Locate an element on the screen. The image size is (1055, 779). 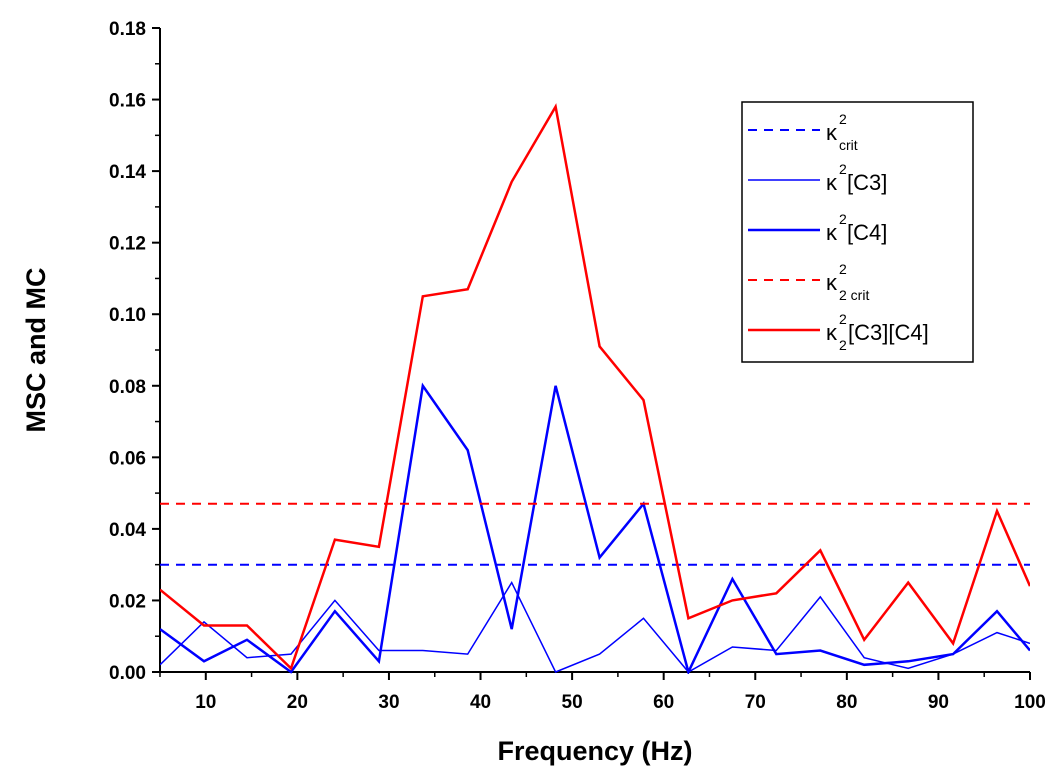
legend-main: [C3][C4] is located at coordinates (888, 332).